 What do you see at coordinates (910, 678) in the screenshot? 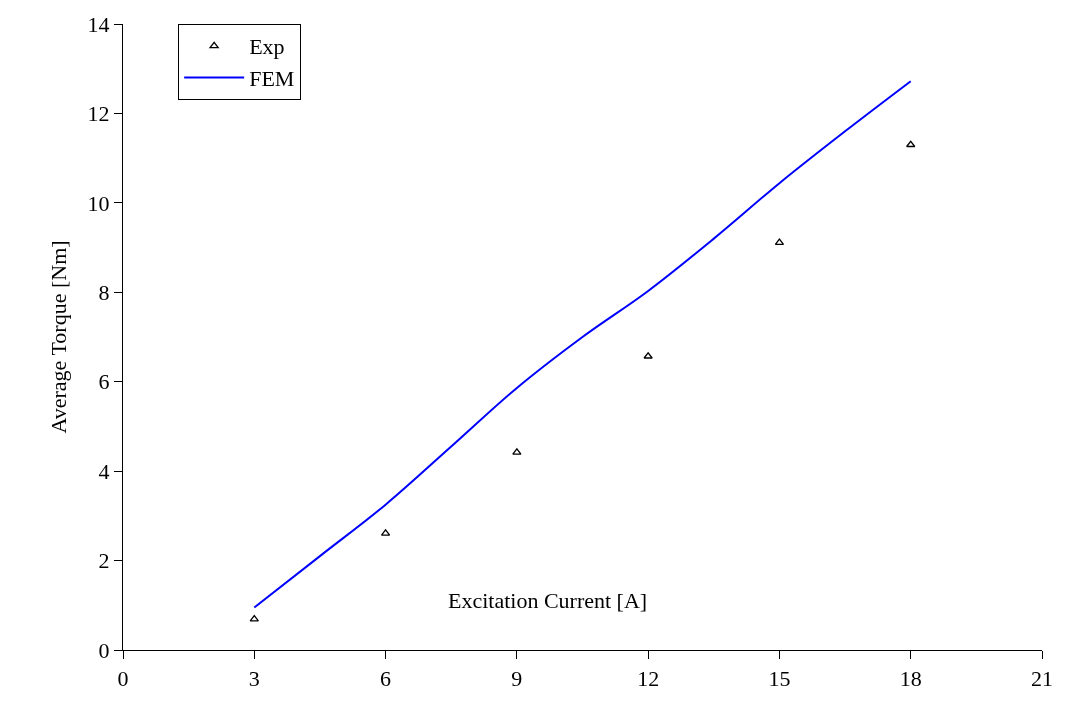
I see `x-tick-label: 18` at bounding box center [910, 678].